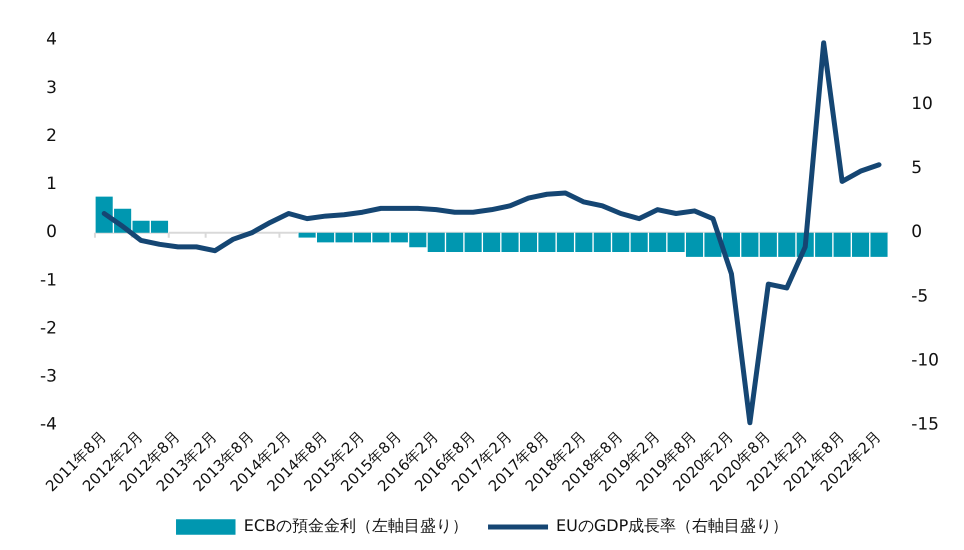 The height and width of the screenshot is (550, 964). Describe the element at coordinates (922, 104) in the screenshot. I see `y2-tick-label: 10` at that location.